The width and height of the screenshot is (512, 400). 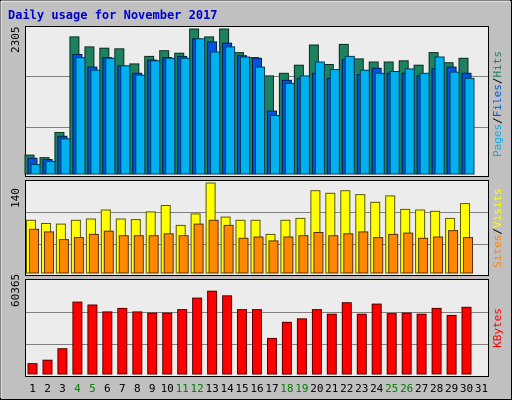 What do you see at coordinates (182, 388) in the screenshot?
I see `x-tick-label-day-11: 11` at bounding box center [182, 388].